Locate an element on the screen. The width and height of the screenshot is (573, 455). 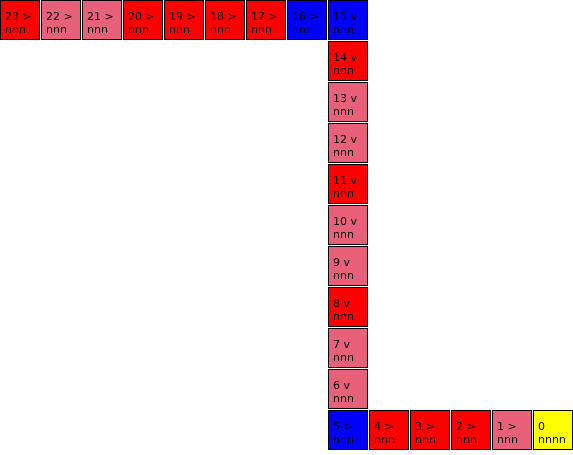
path-cell-2: 2 > nnn is located at coordinates (471, 430).